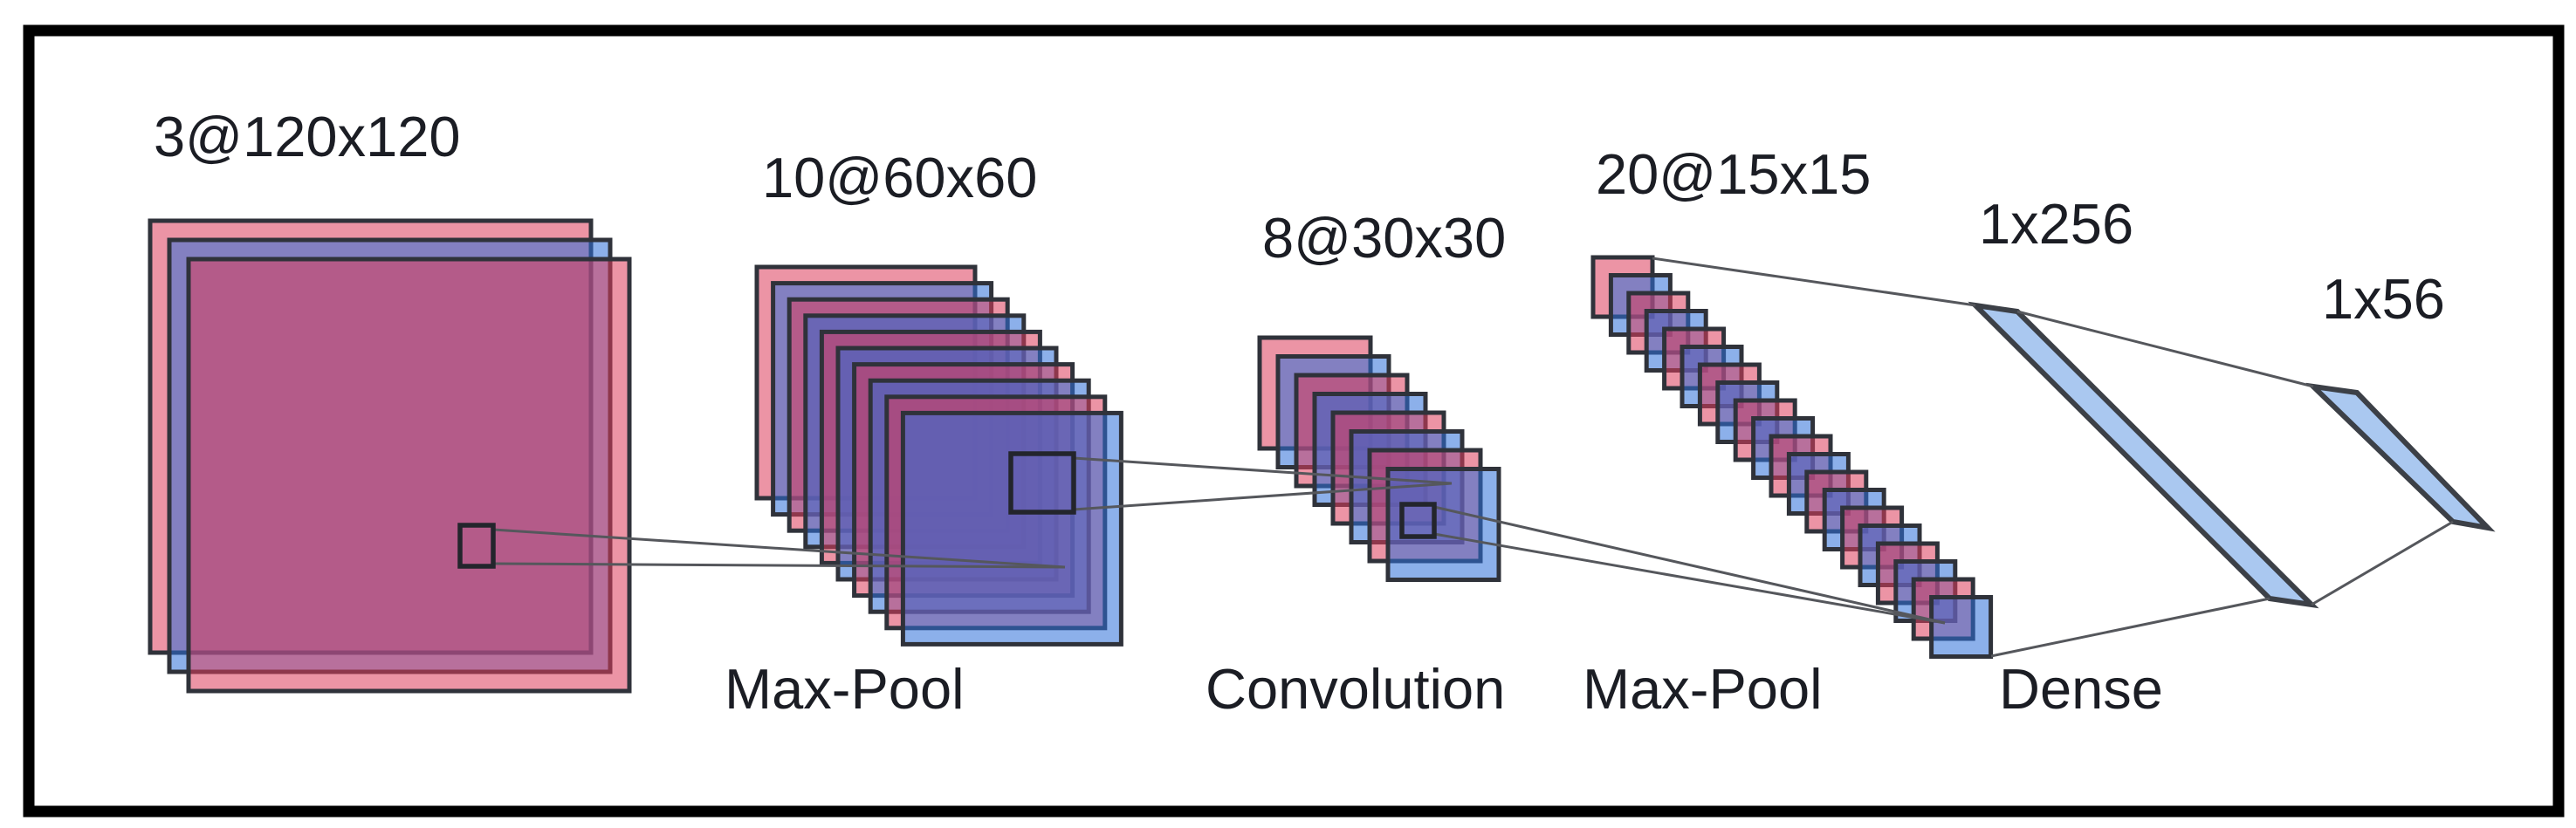 The height and width of the screenshot is (828, 2576). I want to click on layer-size-label: 20@15x15, so click(1734, 174).